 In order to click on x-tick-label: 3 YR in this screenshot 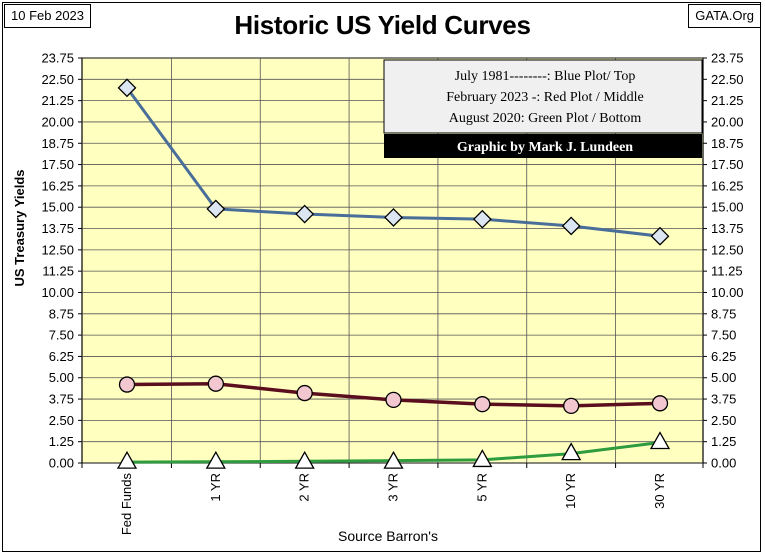, I will do `click(393, 487)`.